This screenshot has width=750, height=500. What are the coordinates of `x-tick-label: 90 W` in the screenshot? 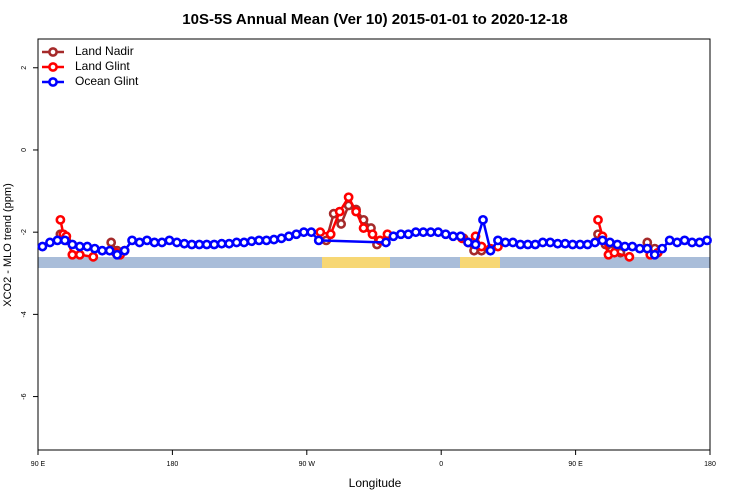 It's located at (307, 464).